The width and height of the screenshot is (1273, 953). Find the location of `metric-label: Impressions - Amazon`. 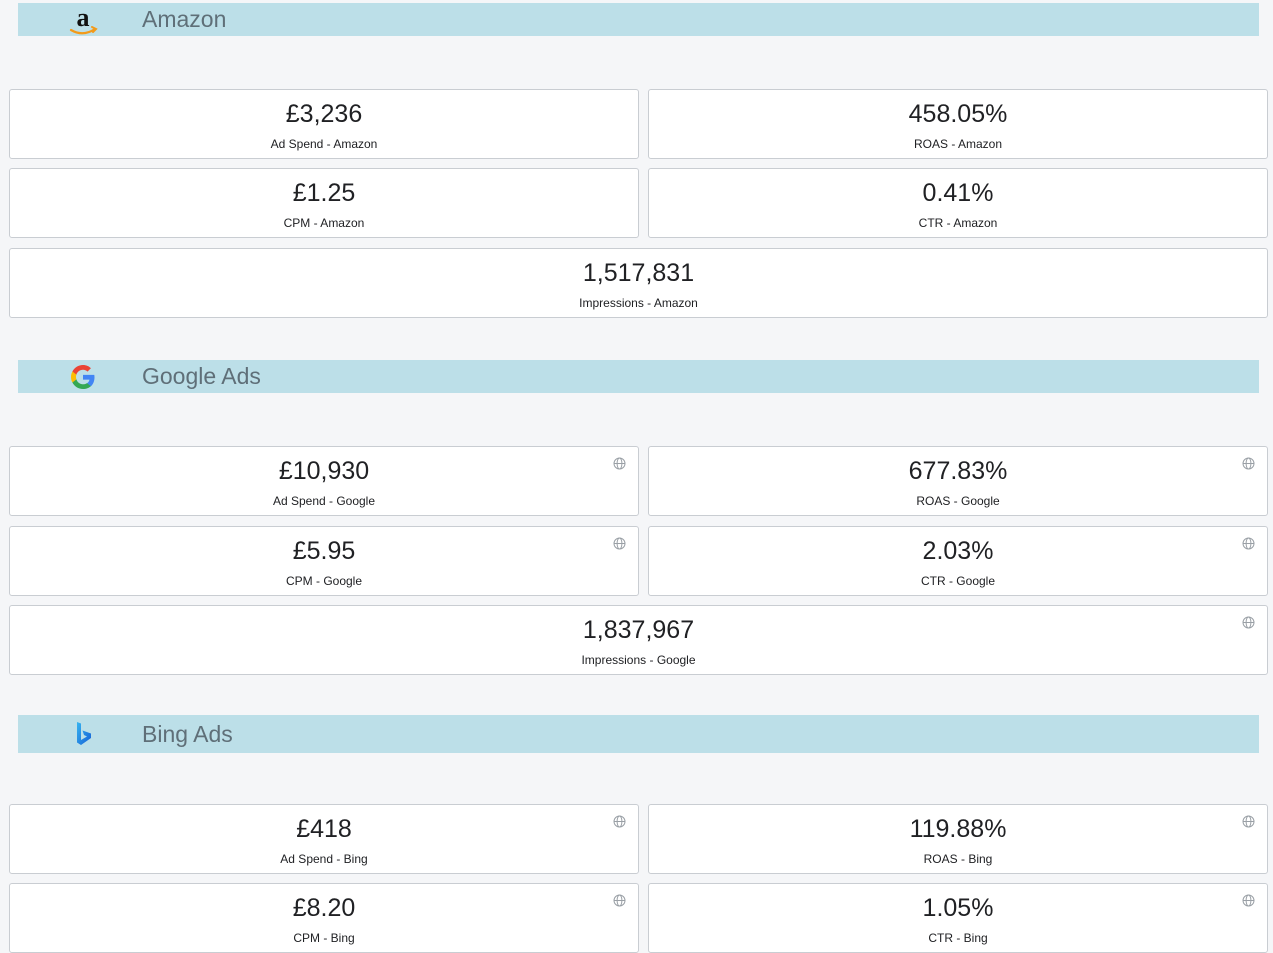

metric-label: Impressions - Amazon is located at coordinates (638, 303).